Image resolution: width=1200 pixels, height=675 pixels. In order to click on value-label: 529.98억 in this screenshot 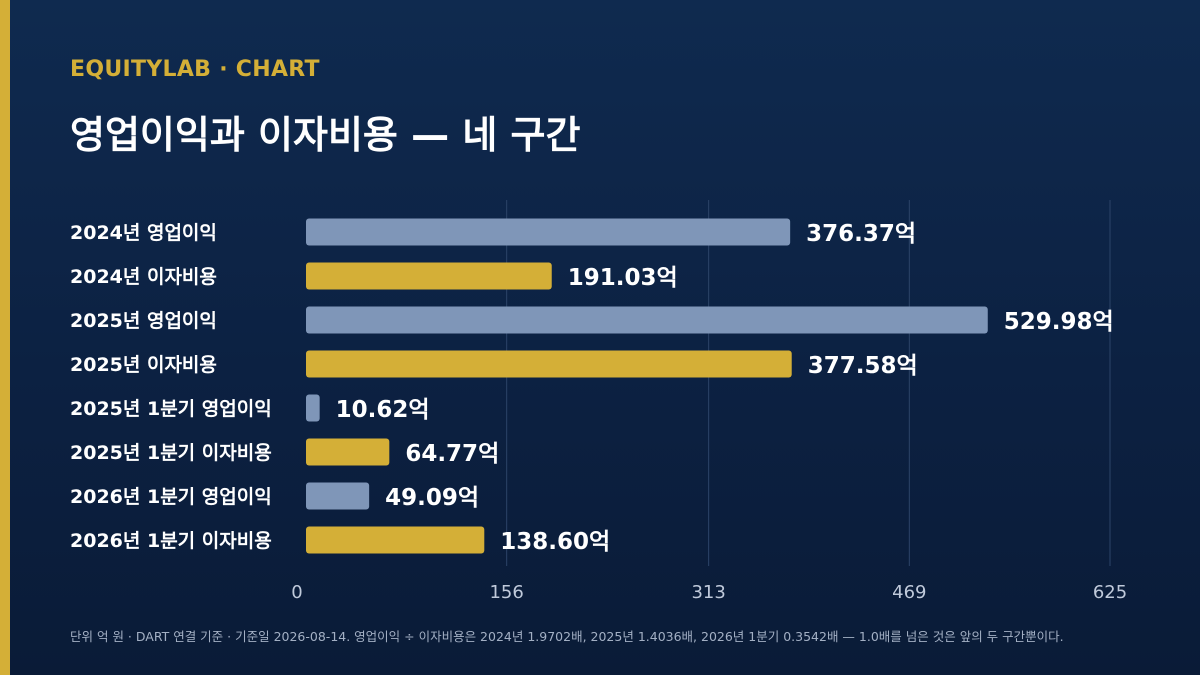, I will do `click(1059, 322)`.